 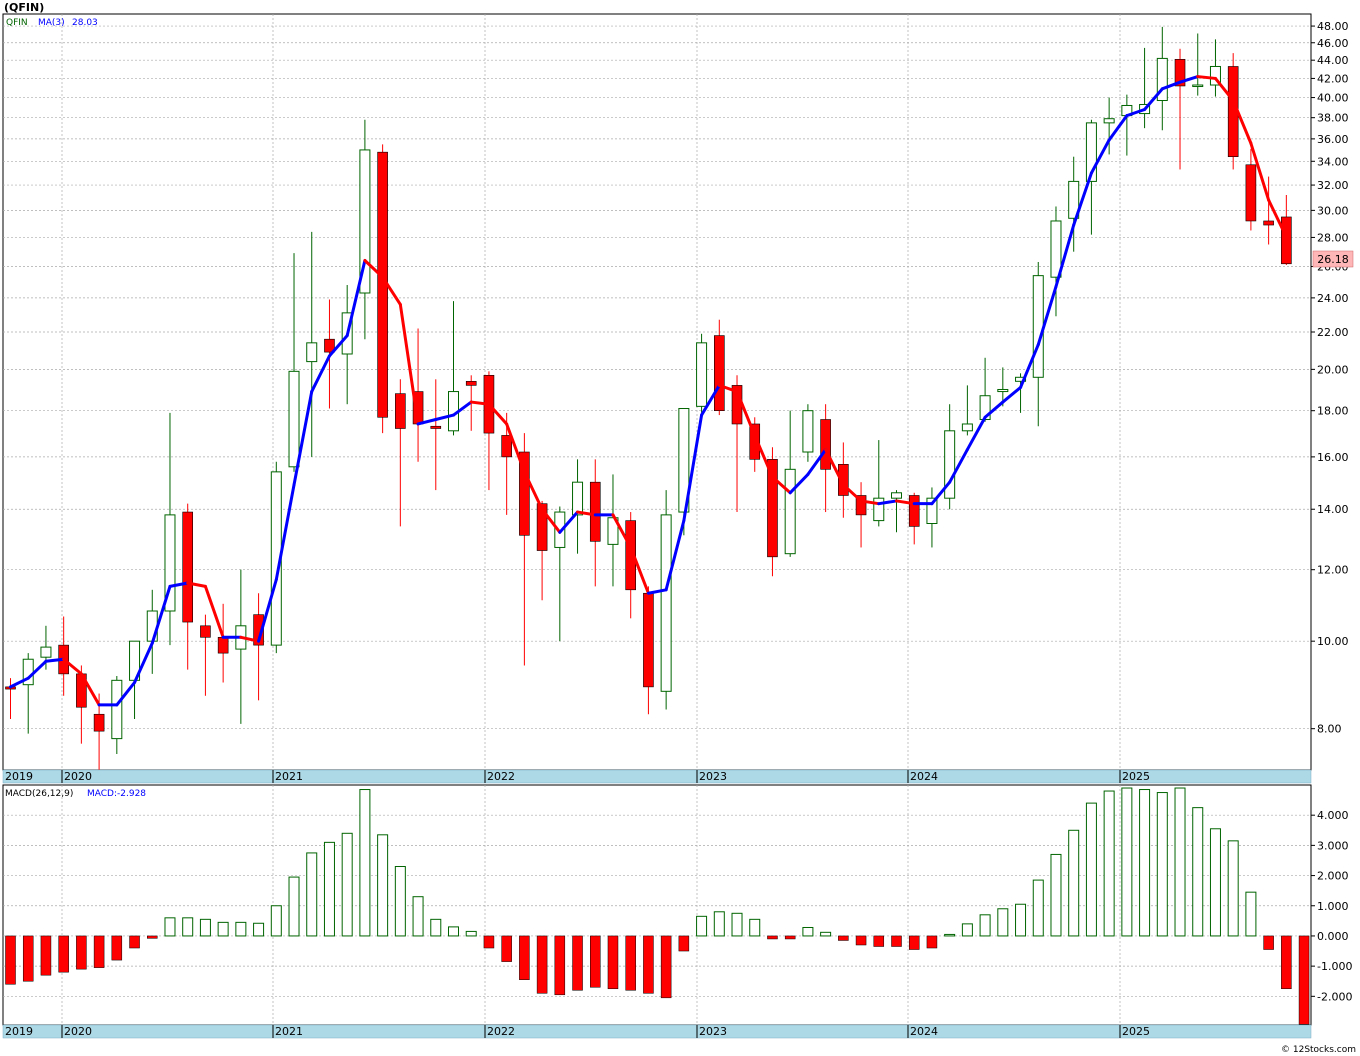 What do you see at coordinates (1333, 26) in the screenshot?
I see `price-tick-label: 48.00` at bounding box center [1333, 26].